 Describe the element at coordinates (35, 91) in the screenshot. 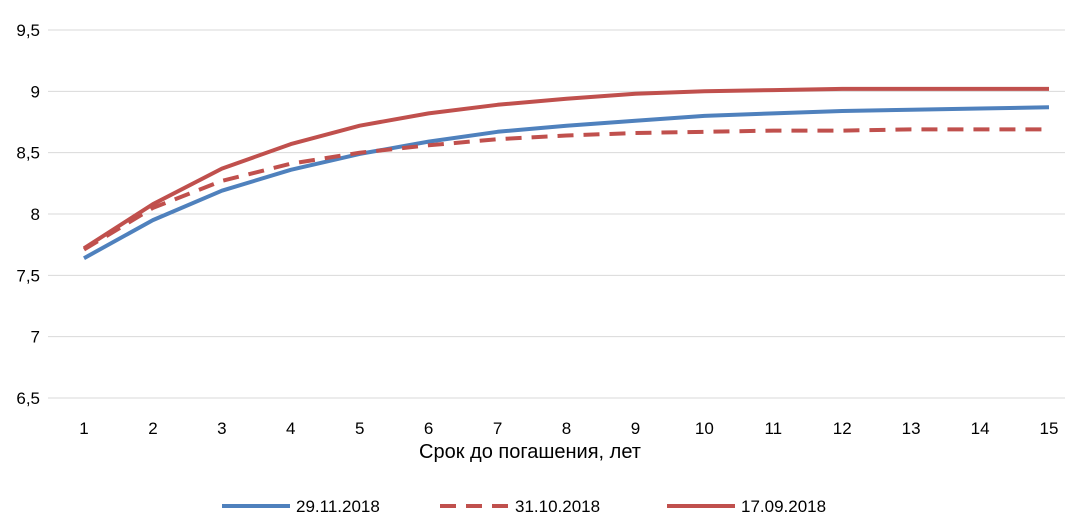

I see `y-tick-label: 9` at that location.